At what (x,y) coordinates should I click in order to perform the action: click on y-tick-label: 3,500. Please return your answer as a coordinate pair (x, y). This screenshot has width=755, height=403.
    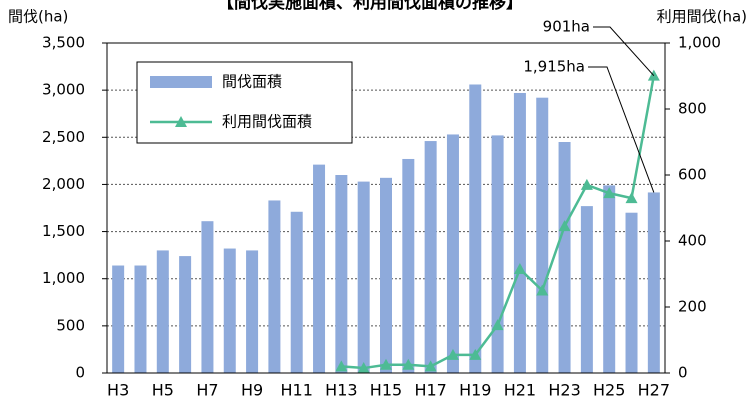
    Looking at the image, I should click on (63, 43).